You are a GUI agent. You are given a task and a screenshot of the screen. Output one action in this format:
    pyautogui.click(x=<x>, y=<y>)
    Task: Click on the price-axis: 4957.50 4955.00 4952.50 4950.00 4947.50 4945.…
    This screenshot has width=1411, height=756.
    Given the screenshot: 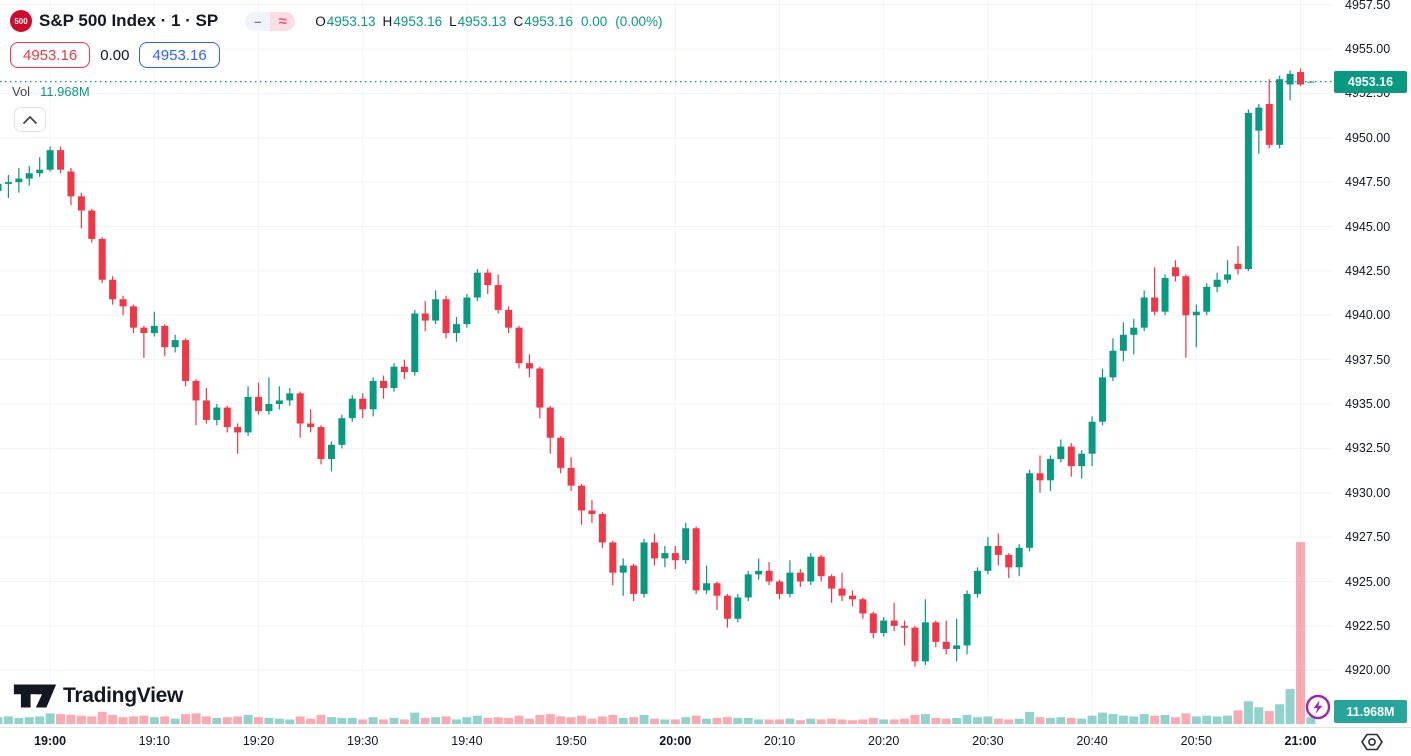 What is the action you would take?
    pyautogui.click(x=1371, y=363)
    